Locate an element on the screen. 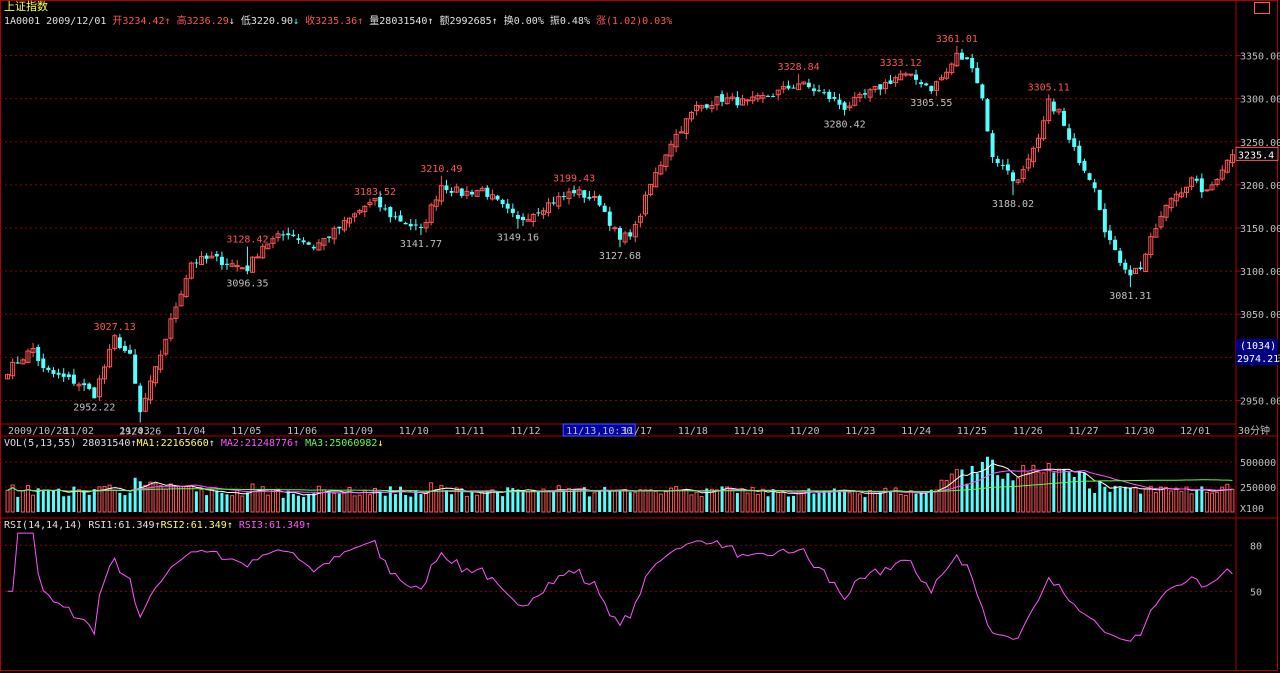 This screenshot has width=1280, height=673. vol-name: VOL(5,13,55) is located at coordinates (40, 443).